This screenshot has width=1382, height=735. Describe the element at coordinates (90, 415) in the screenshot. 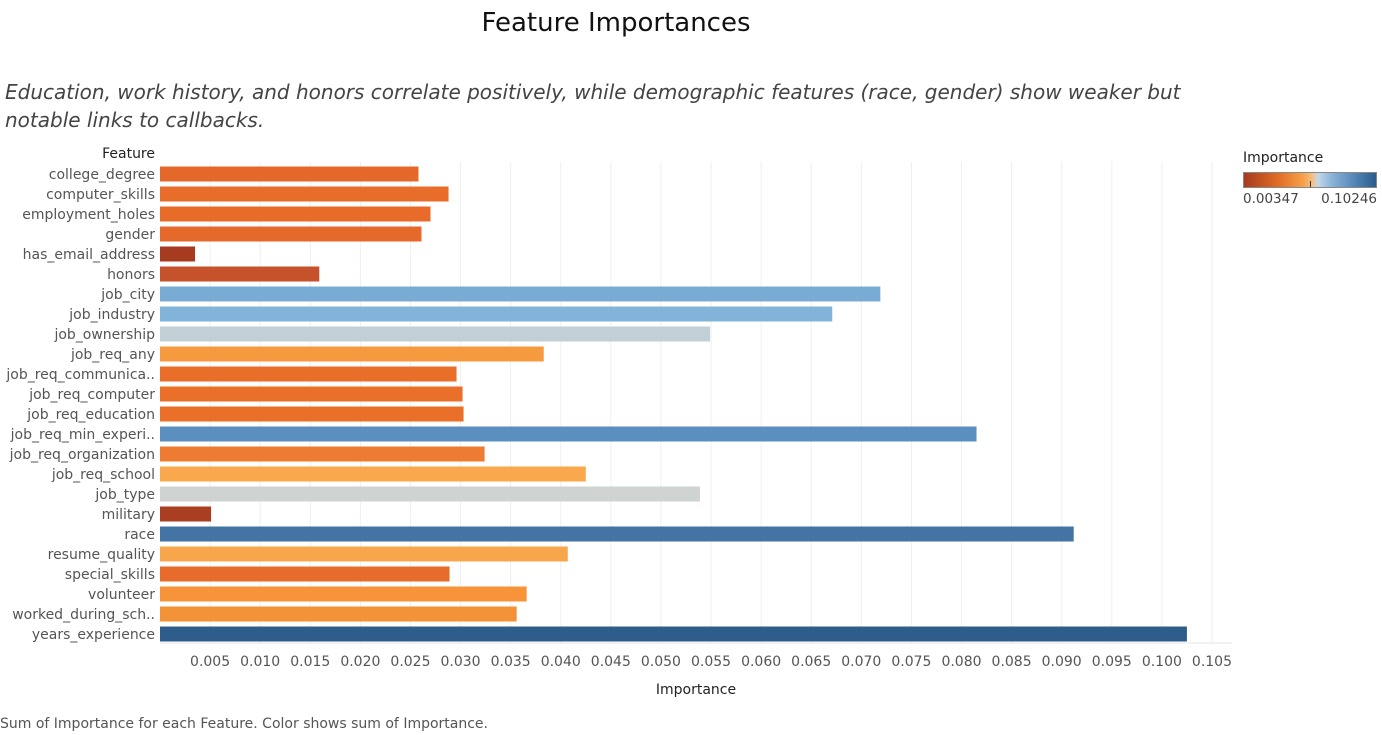

I see `category-label: job_req_education` at that location.